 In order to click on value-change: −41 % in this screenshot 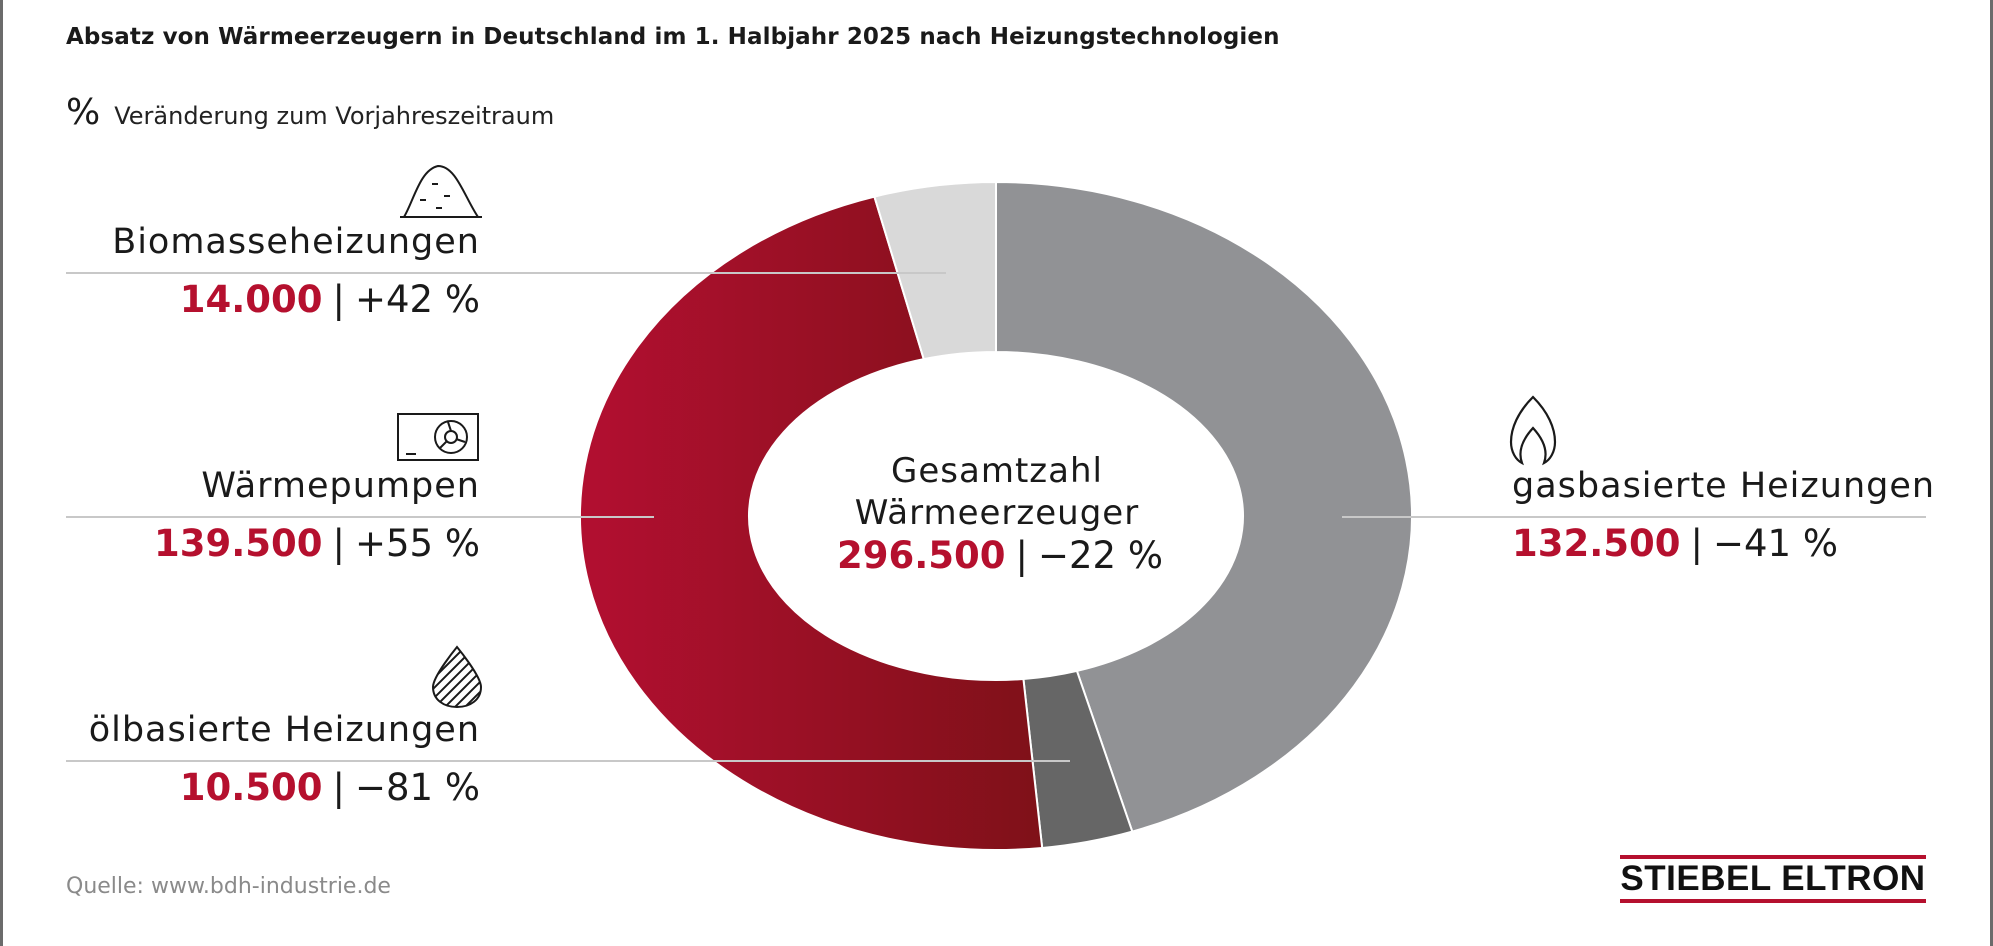, I will do `click(1776, 543)`.